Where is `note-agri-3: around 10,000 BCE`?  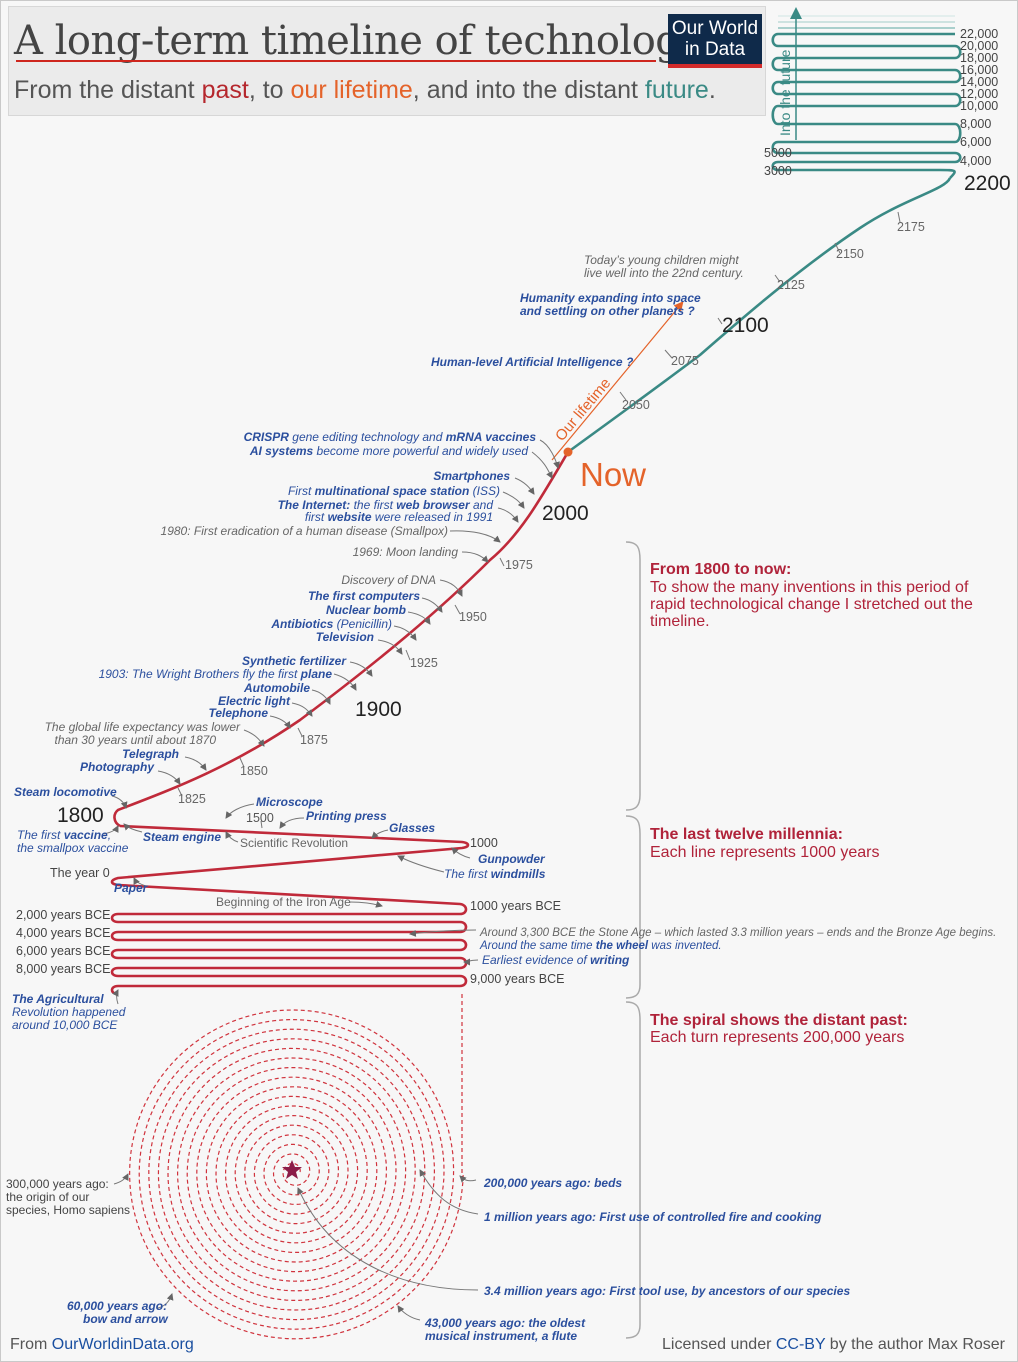
note-agri-3: around 10,000 BCE is located at coordinates (65, 1025).